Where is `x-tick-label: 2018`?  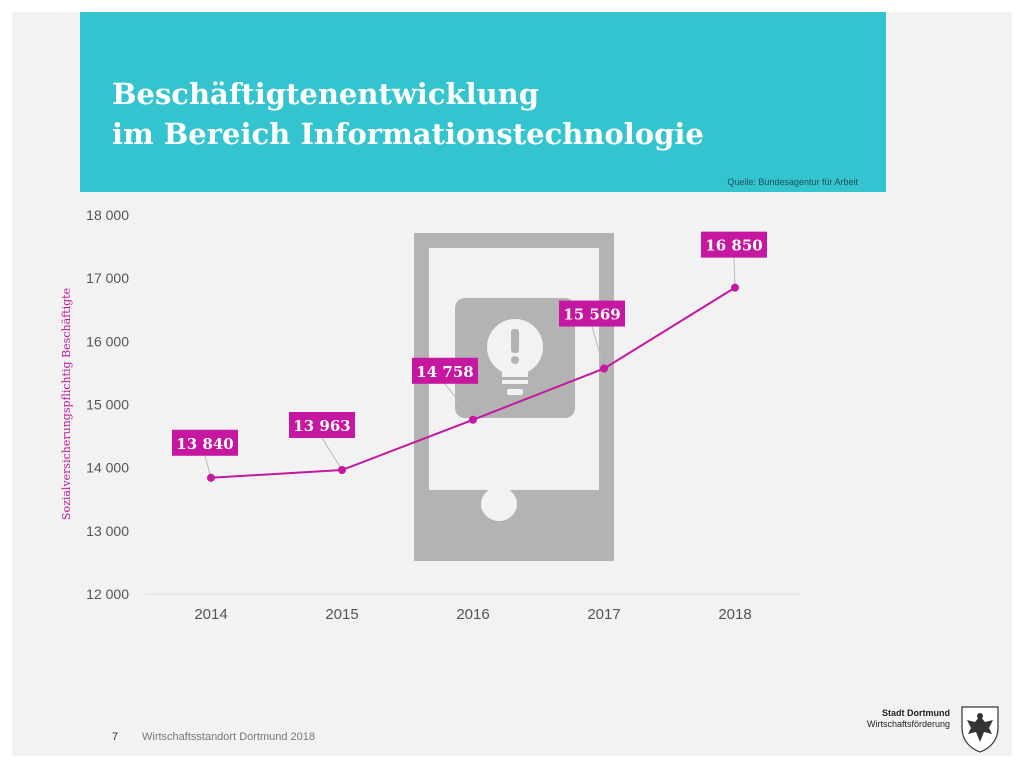 x-tick-label: 2018 is located at coordinates (734, 614).